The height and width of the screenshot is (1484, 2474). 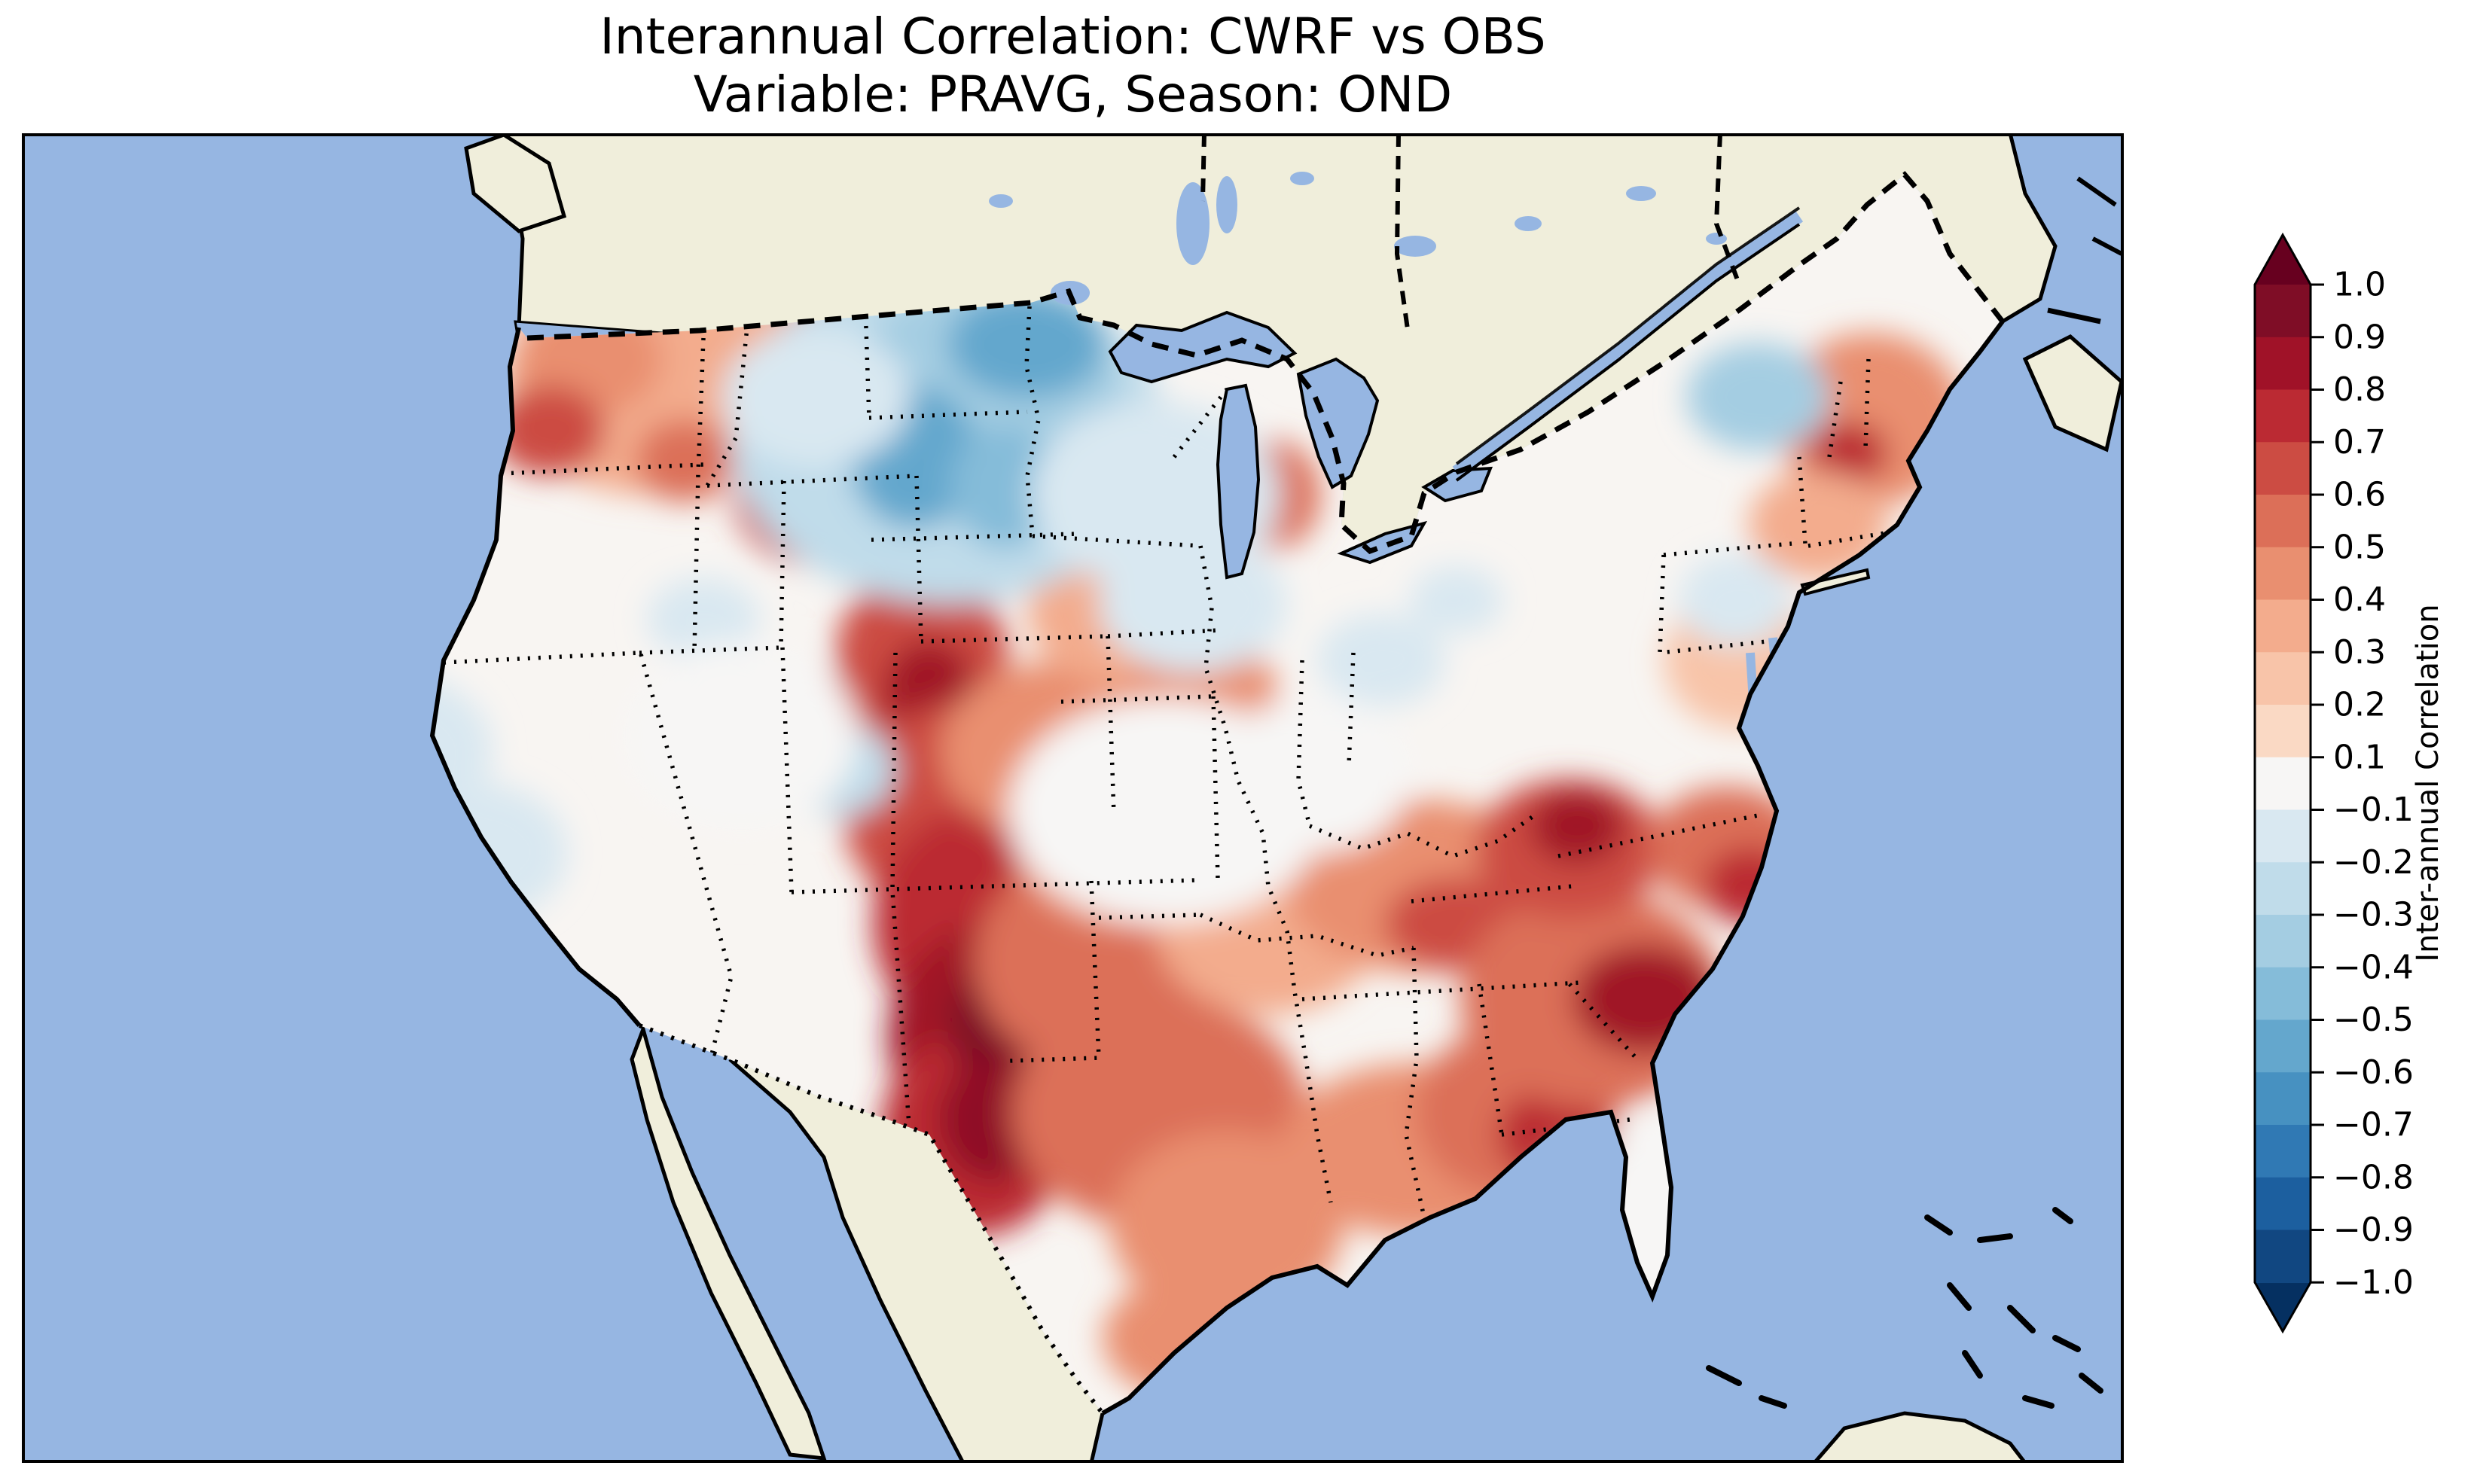 I want to click on canada-lakes, so click(x=874, y=238).